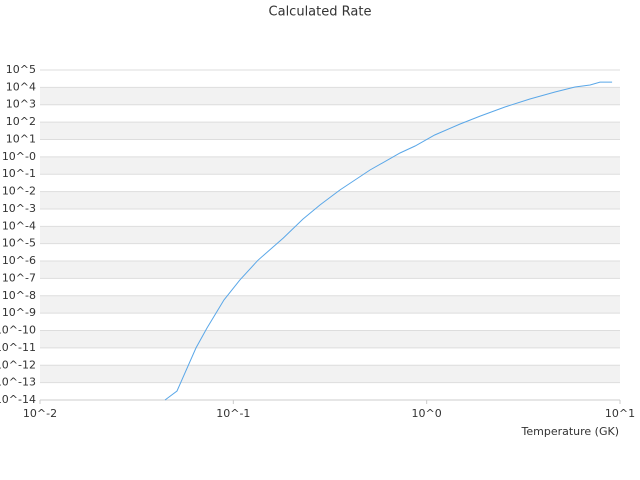 The image size is (640, 480). I want to click on y-tick-label: 10^-2, so click(19, 191).